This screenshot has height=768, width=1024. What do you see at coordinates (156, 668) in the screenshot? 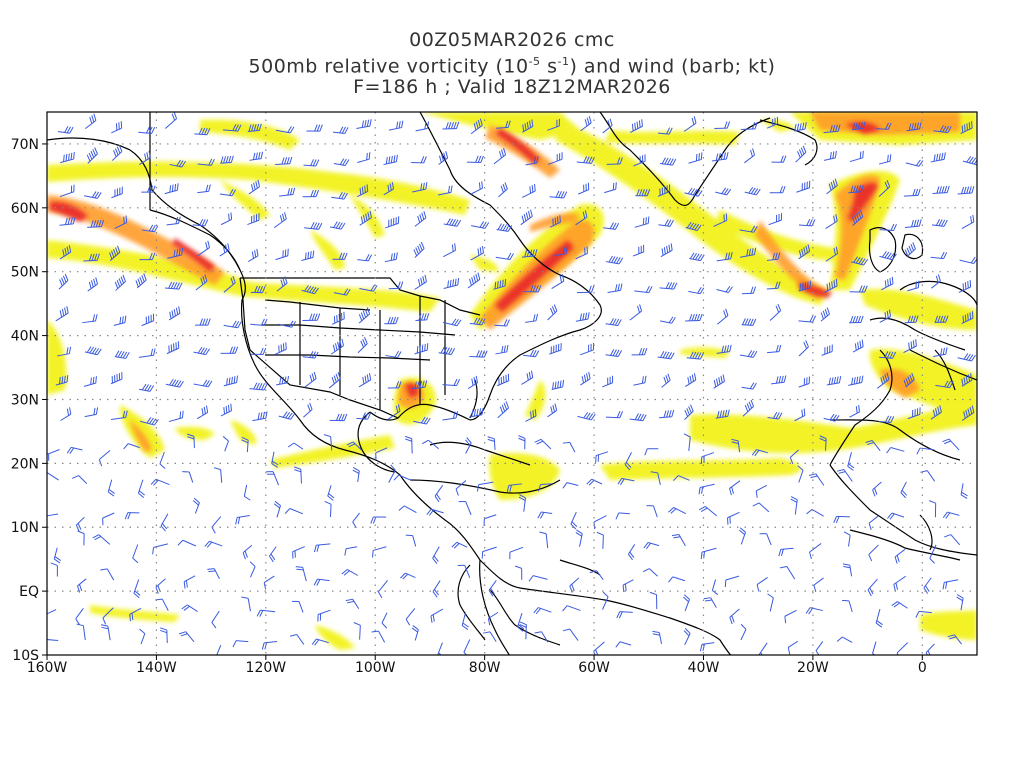
I see `lon-tick-label: 140W` at bounding box center [156, 668].